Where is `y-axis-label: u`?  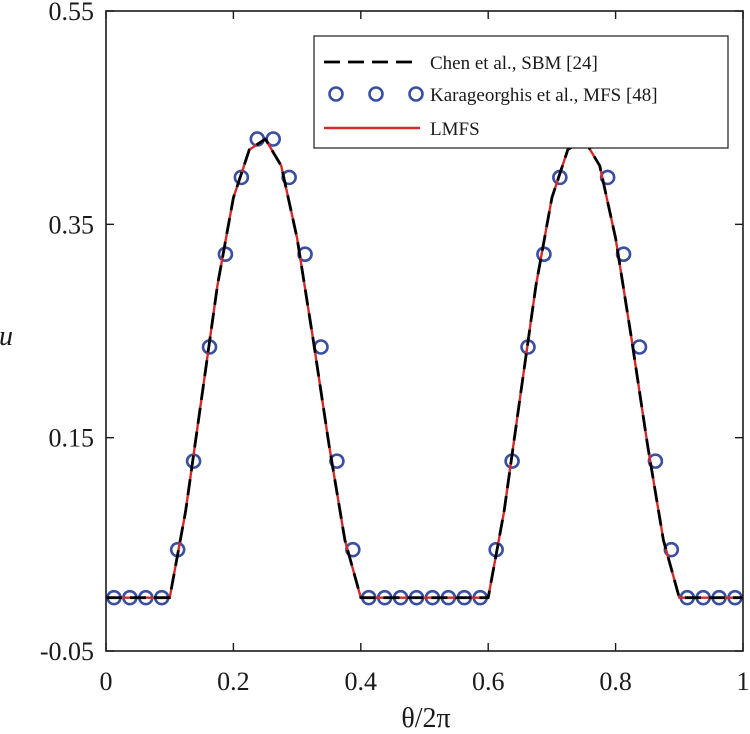
y-axis-label: u is located at coordinates (6, 336).